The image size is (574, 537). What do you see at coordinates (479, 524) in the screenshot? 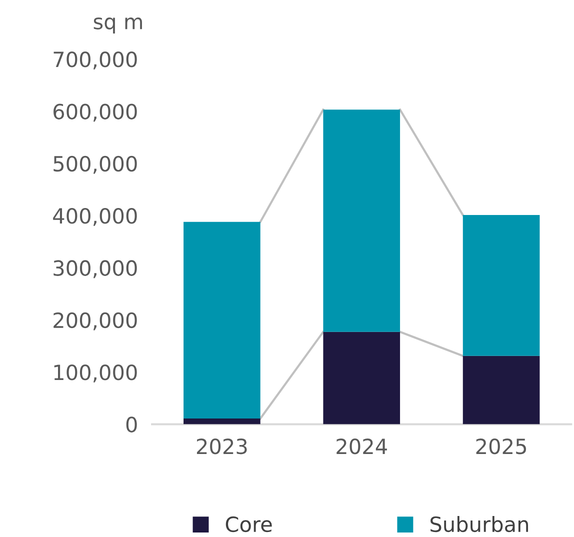
I see `legend-label: Suburban` at bounding box center [479, 524].